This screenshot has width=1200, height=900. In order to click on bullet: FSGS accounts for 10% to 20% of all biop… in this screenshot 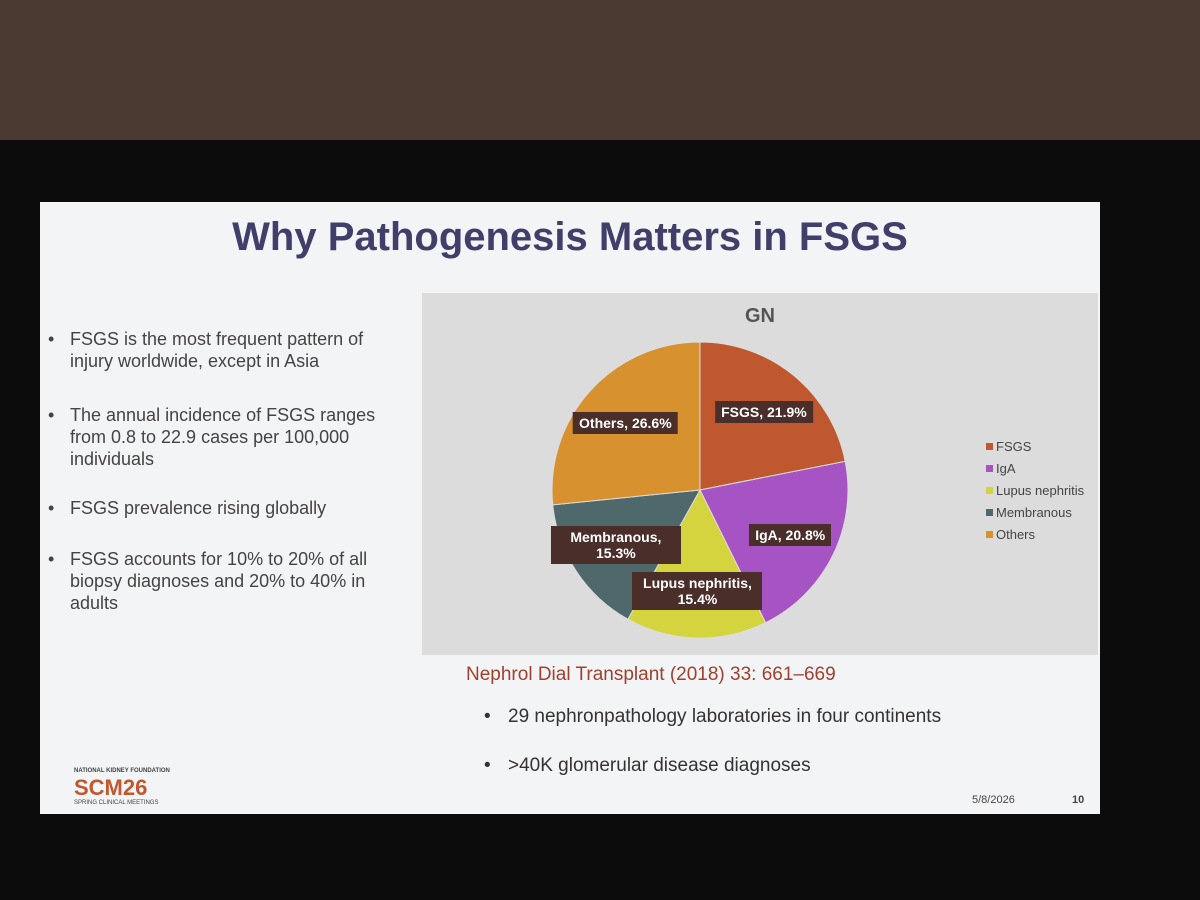, I will do `click(229, 581)`.